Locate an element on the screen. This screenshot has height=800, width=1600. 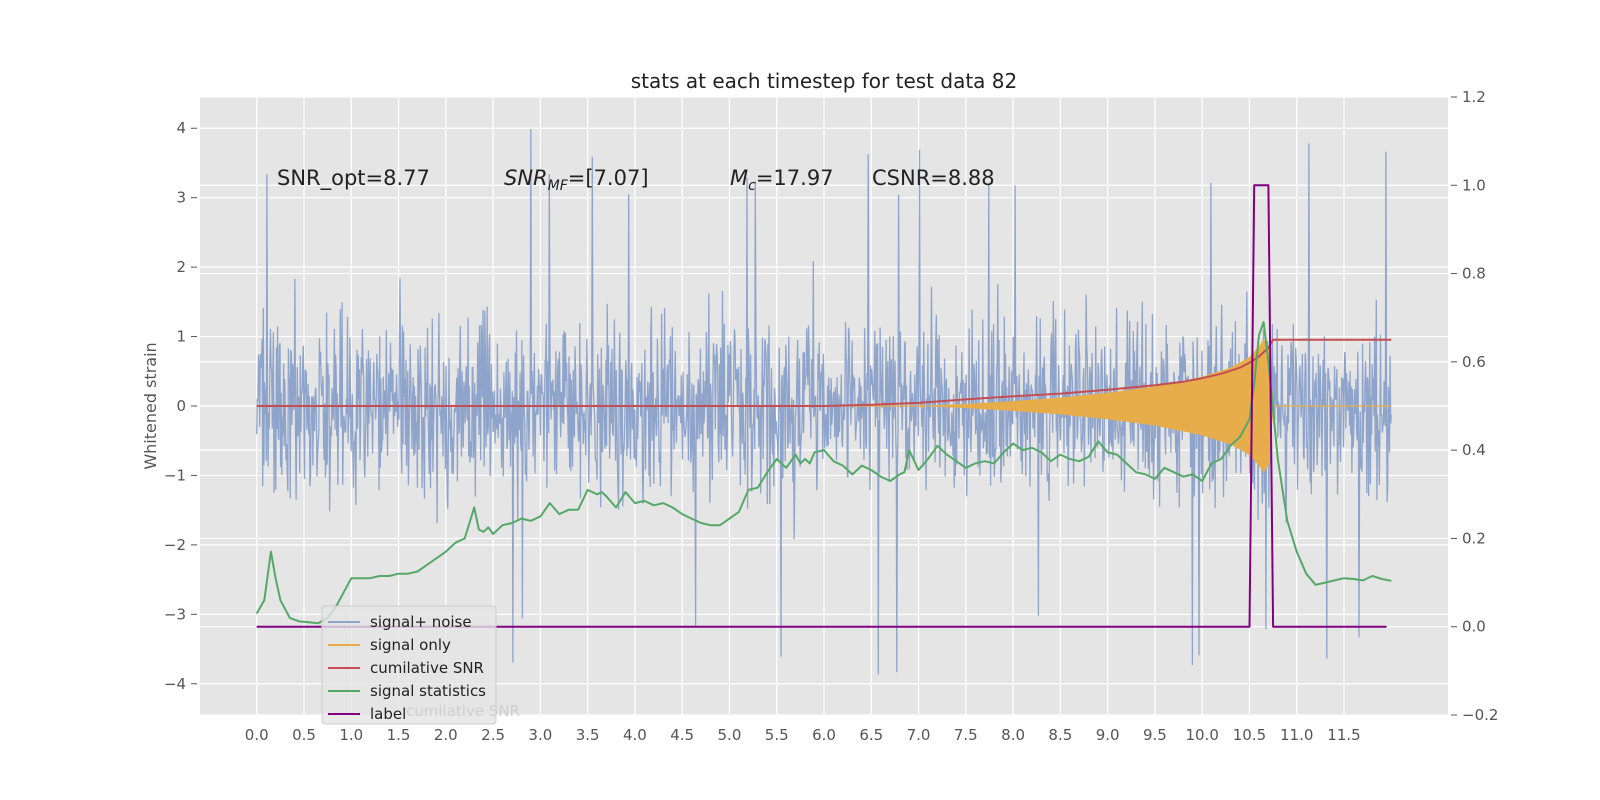
x-tick-label: 2.5 is located at coordinates (493, 735).